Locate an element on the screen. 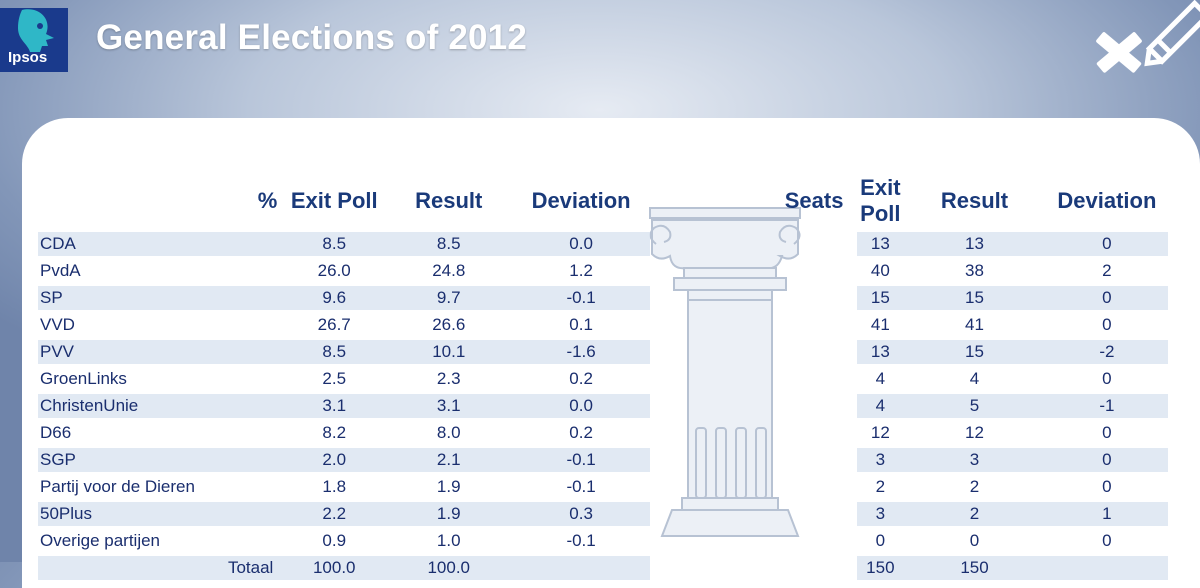 Image resolution: width=1200 pixels, height=588 pixels. exit-poll-seats: 15 is located at coordinates (880, 298).